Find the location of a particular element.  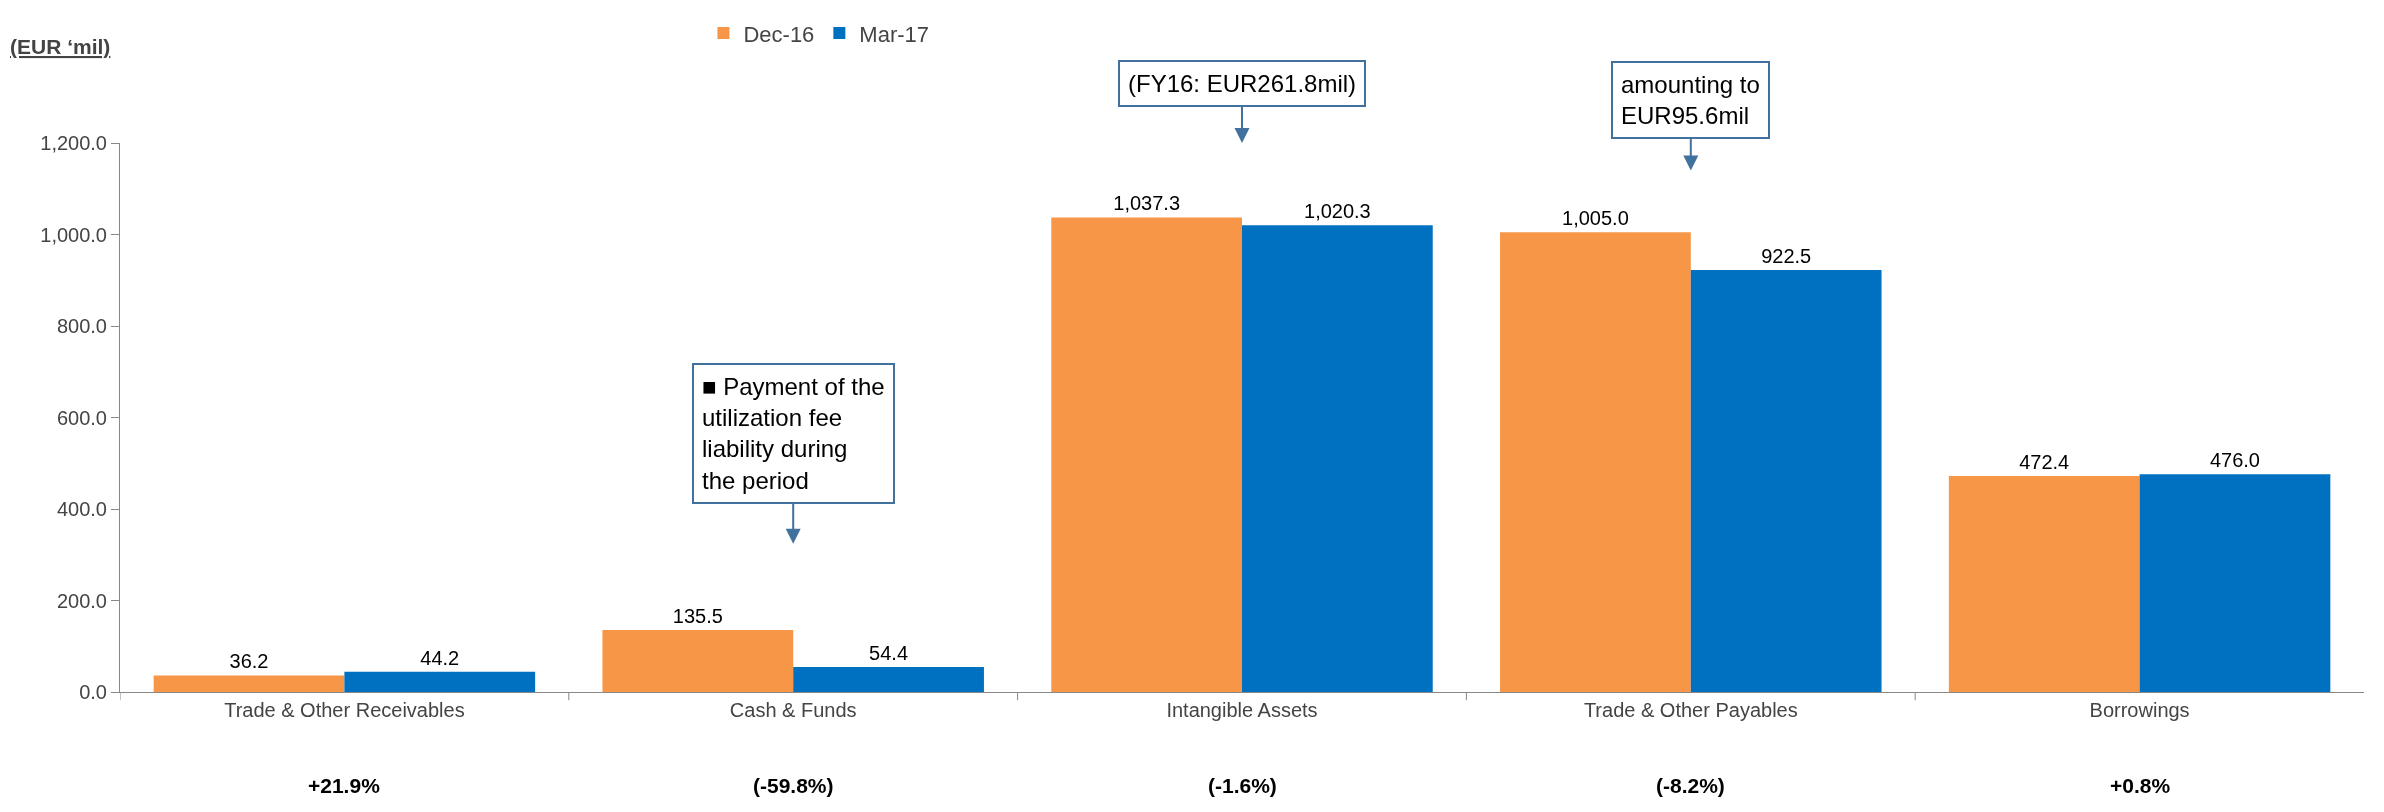

data-label: 476.0 is located at coordinates (2234, 460).